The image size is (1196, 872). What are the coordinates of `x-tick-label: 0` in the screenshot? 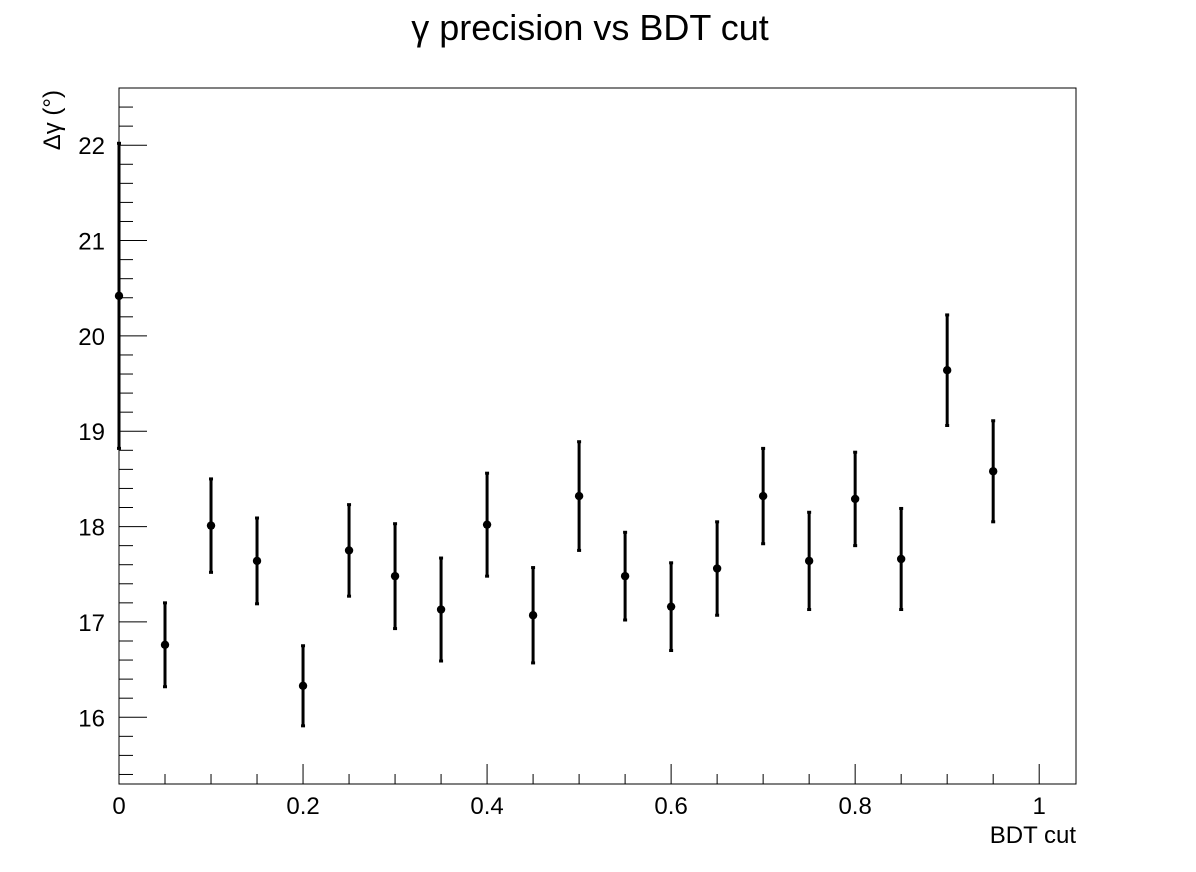 It's located at (118, 806).